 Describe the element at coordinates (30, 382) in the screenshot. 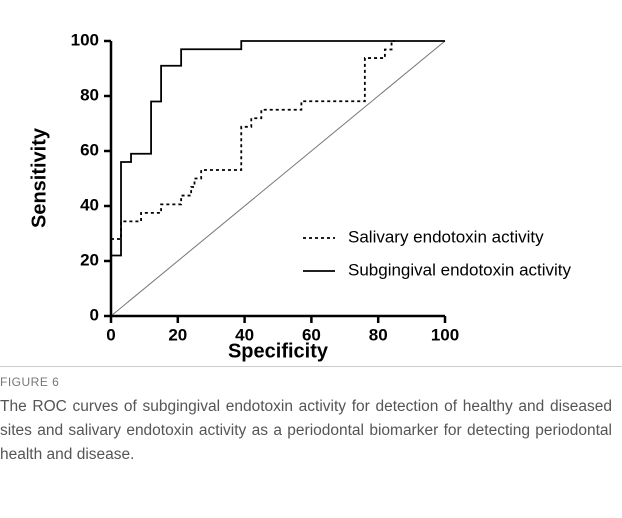

I see `caption-label: FIGURE 6` at that location.